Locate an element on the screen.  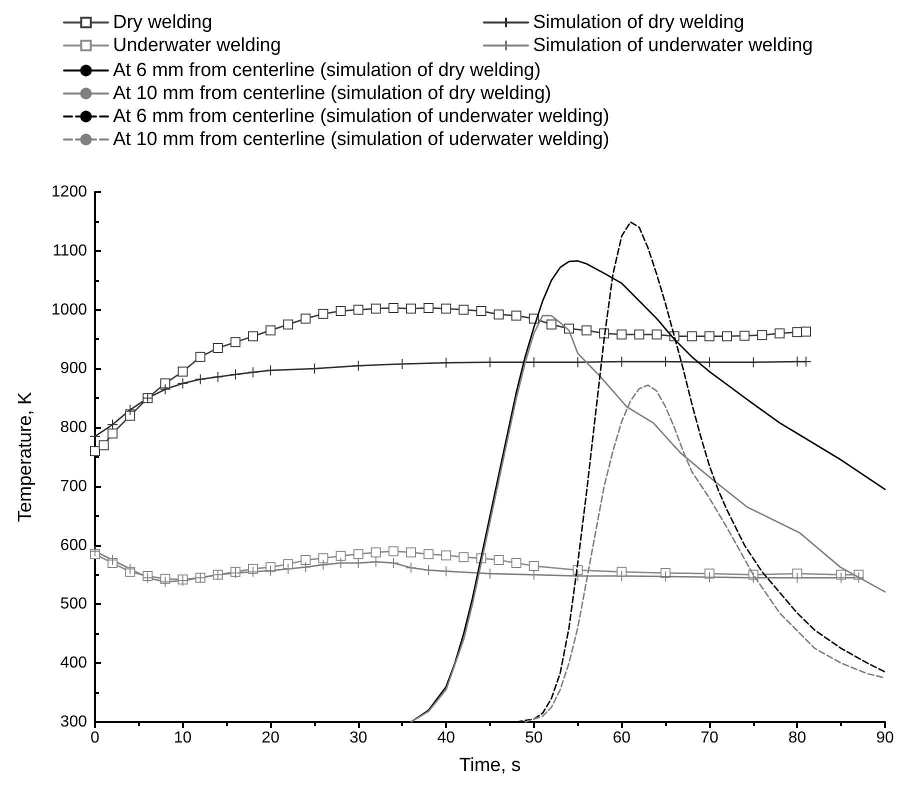
legend-label: Underwater welding is located at coordinates (197, 45).